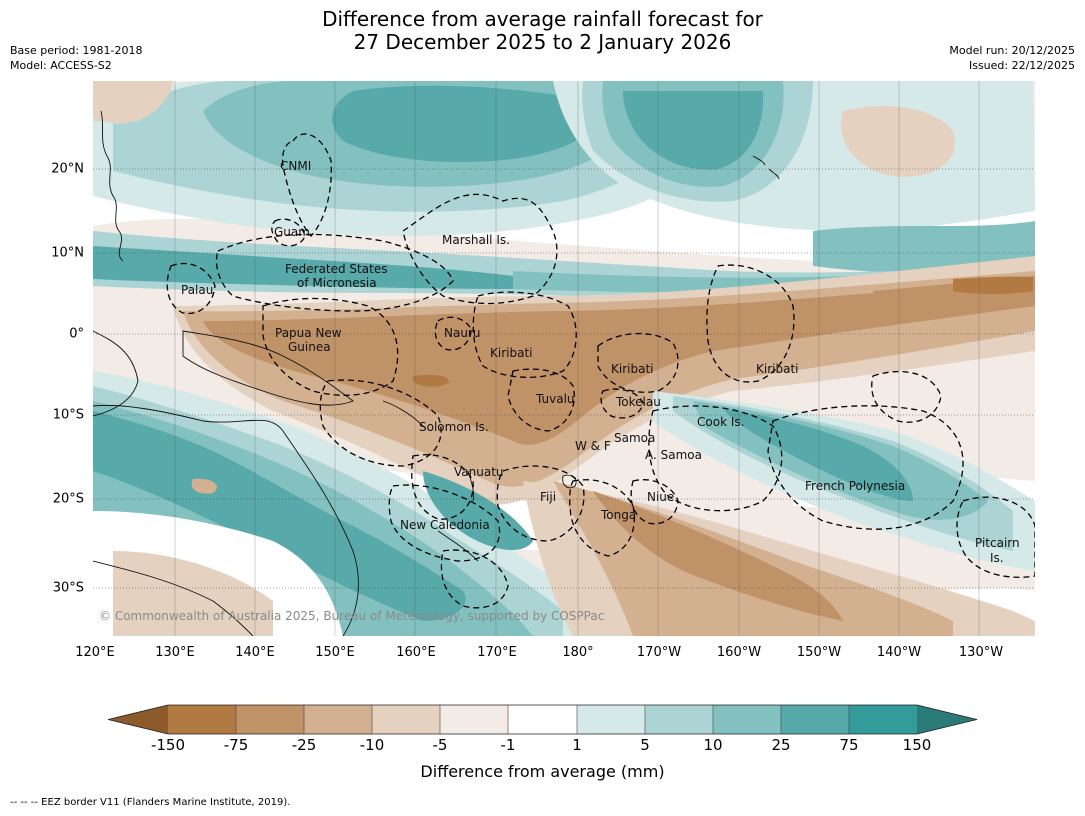 This screenshot has height=816, width=1085. I want to click on lon-label-180: 180°, so click(578, 652).